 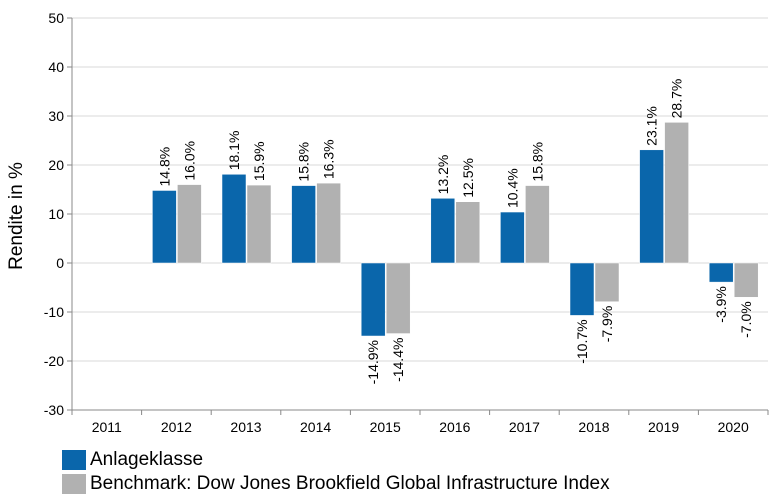 I want to click on y-axis-label: Rendite in %, so click(x=16, y=216).